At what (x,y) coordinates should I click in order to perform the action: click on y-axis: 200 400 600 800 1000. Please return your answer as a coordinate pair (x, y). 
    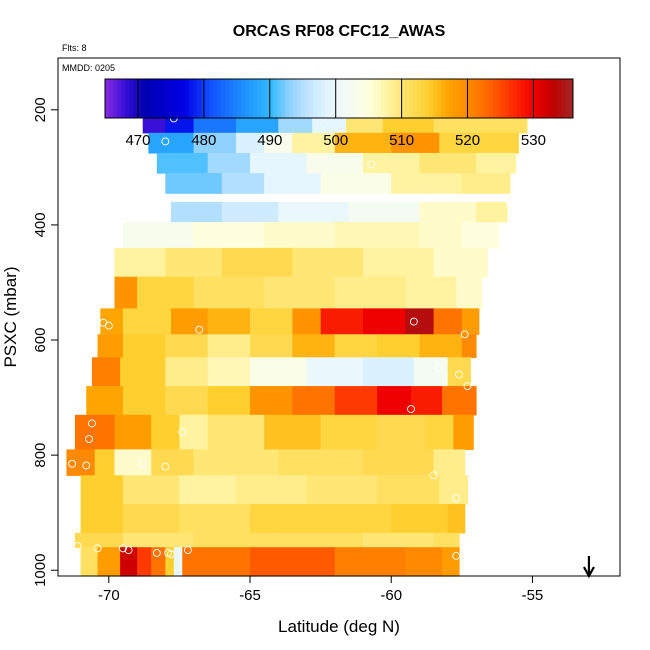
    Looking at the image, I should click on (45, 342).